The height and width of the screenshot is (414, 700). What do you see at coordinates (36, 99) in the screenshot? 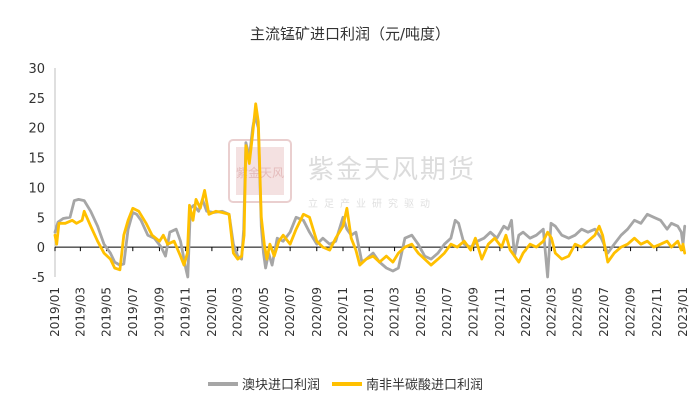
I see `y-tick-label: 25` at bounding box center [36, 99].